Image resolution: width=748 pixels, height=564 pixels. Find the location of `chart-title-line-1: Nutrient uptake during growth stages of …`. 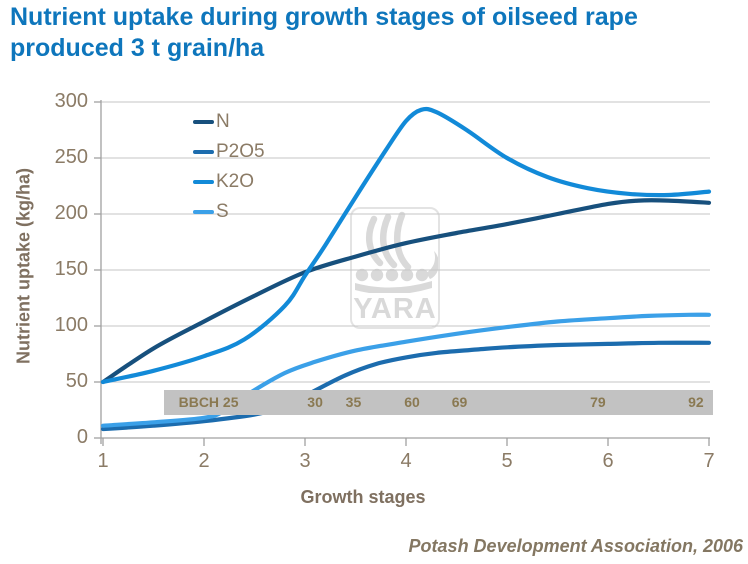

chart-title-line-1: Nutrient uptake during growth stages of … is located at coordinates (324, 17).